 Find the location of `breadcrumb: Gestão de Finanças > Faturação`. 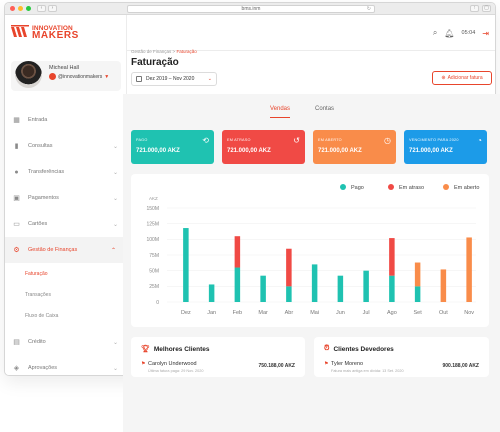

breadcrumb: Gestão de Finanças > Faturação is located at coordinates (164, 51).